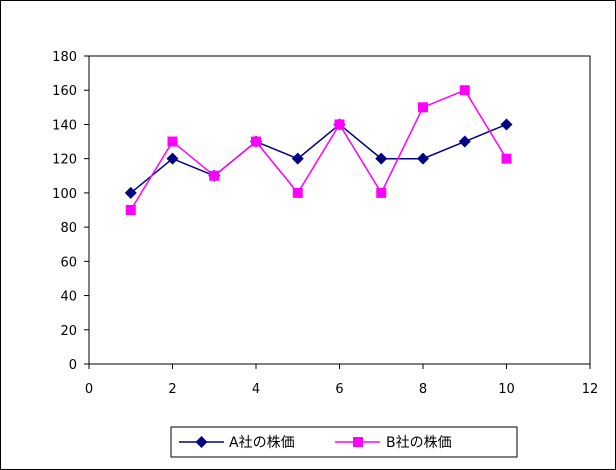  I want to click on legend-label-b: B社の株価, so click(419, 443).